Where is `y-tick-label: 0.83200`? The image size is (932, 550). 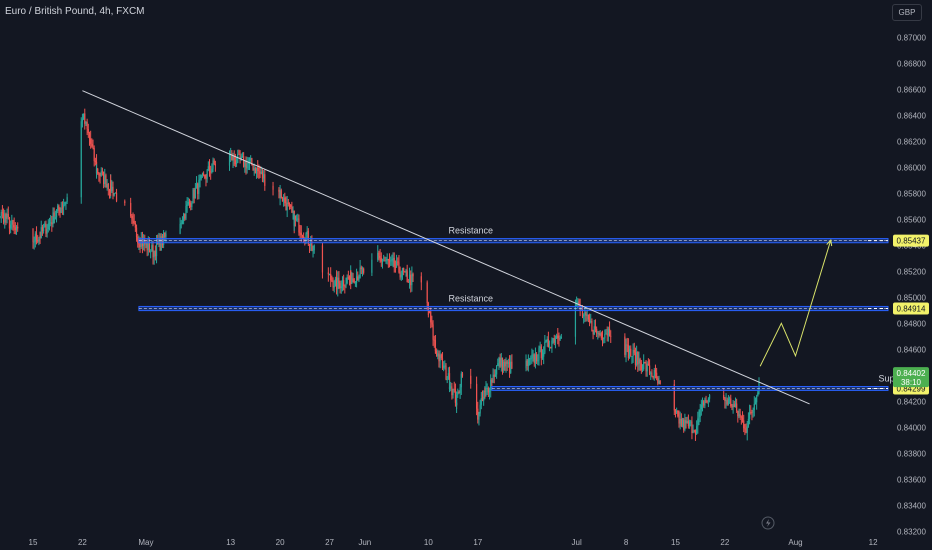 y-tick-label: 0.83200 is located at coordinates (911, 531).